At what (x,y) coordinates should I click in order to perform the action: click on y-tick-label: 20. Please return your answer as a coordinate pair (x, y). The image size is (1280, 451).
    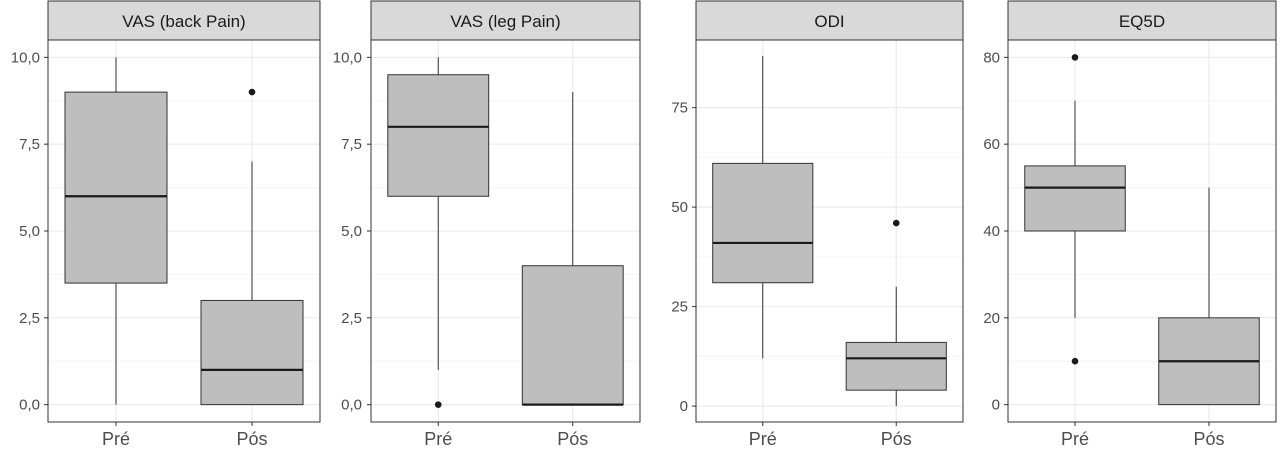
    Looking at the image, I should click on (991, 318).